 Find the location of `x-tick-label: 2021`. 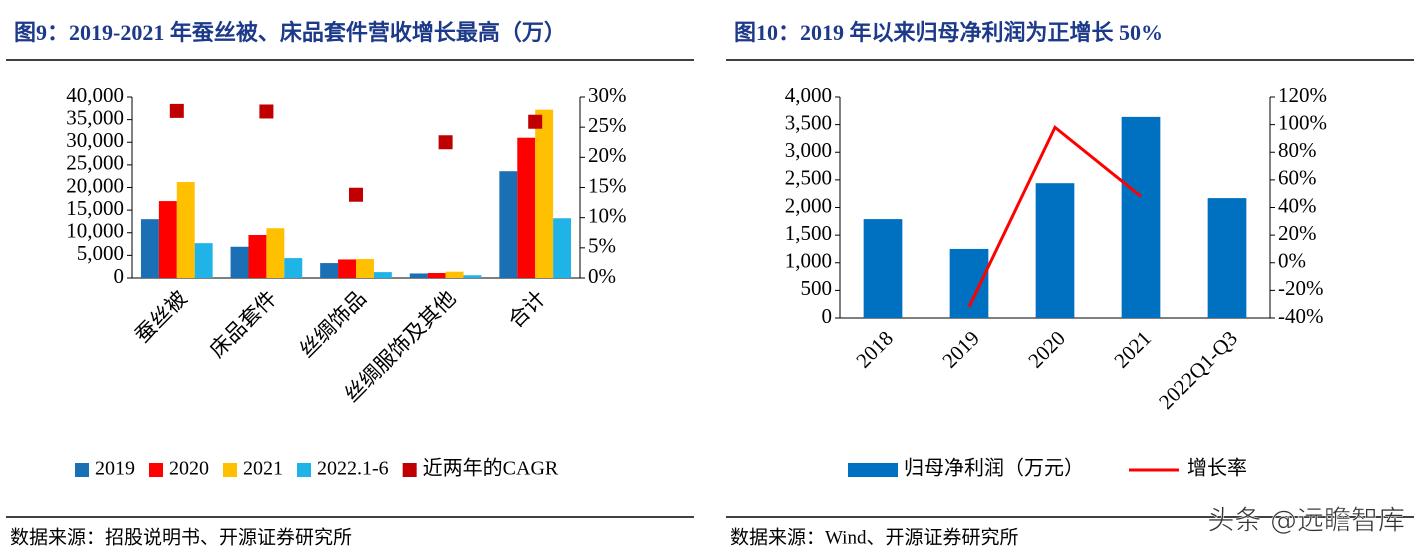

x-tick-label: 2021 is located at coordinates (1132, 349).